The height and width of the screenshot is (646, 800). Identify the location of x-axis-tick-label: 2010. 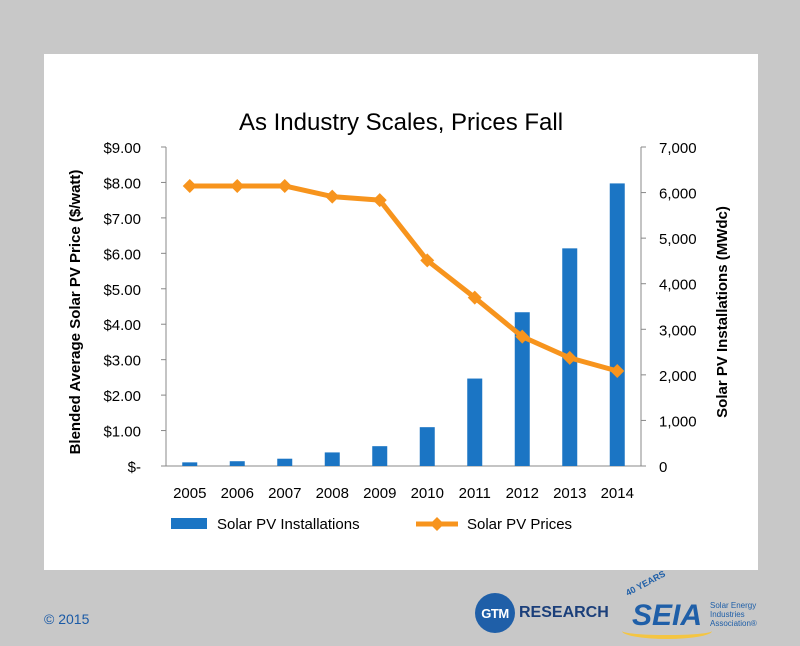
(427, 493).